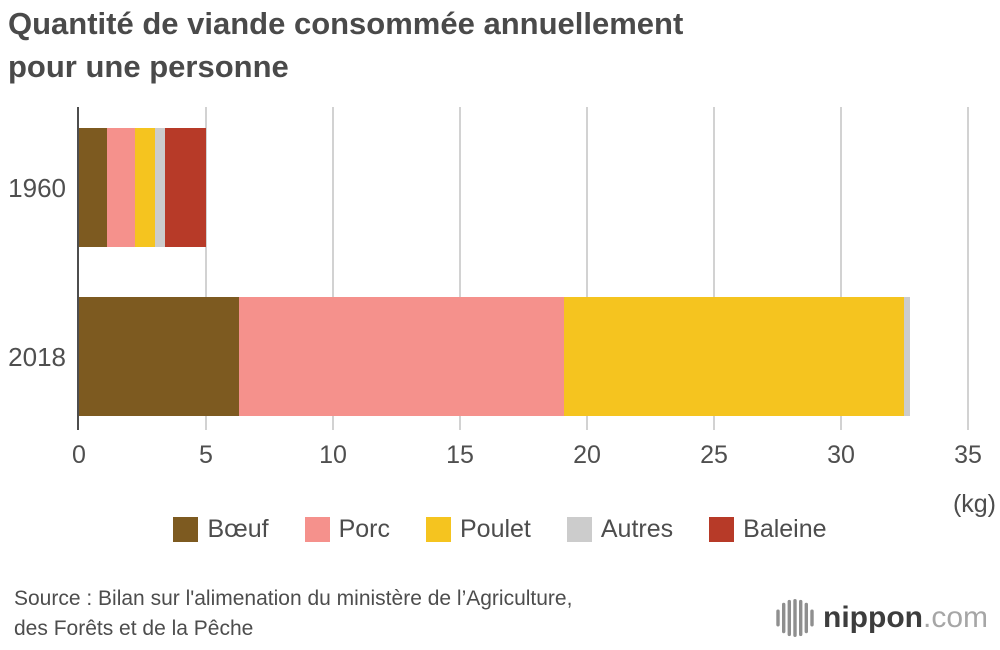  What do you see at coordinates (637, 529) in the screenshot?
I see `legend-label-Autres: Autres` at bounding box center [637, 529].